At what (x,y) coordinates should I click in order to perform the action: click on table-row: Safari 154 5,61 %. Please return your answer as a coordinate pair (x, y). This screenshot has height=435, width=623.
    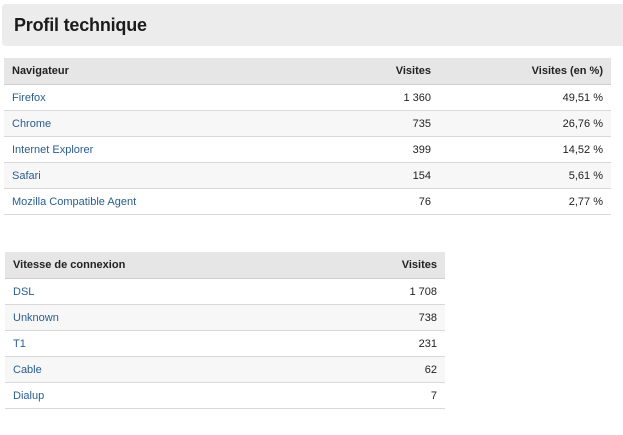
    Looking at the image, I should click on (307, 175).